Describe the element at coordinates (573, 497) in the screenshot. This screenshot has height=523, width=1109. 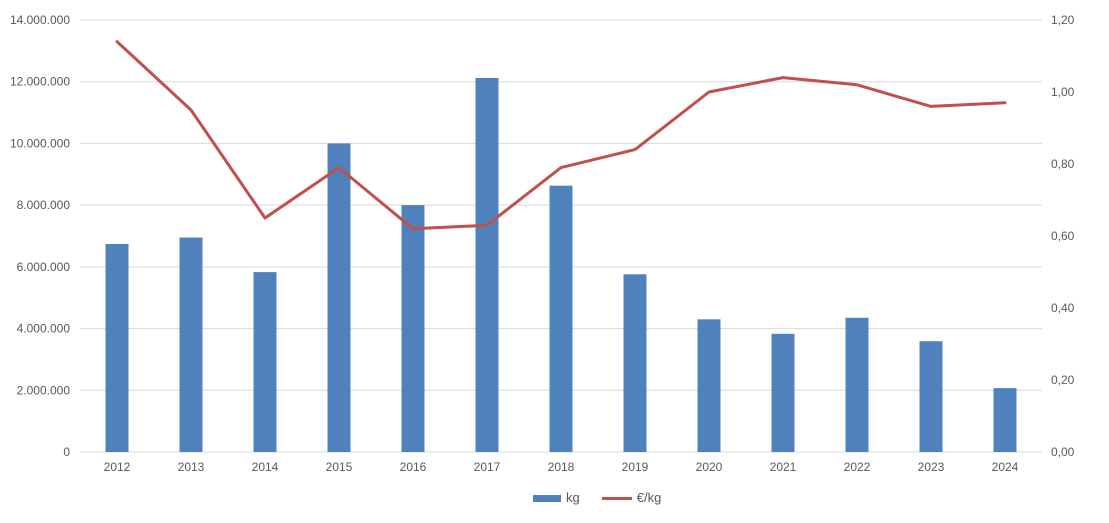
I see `legend-kg-label: kg` at that location.